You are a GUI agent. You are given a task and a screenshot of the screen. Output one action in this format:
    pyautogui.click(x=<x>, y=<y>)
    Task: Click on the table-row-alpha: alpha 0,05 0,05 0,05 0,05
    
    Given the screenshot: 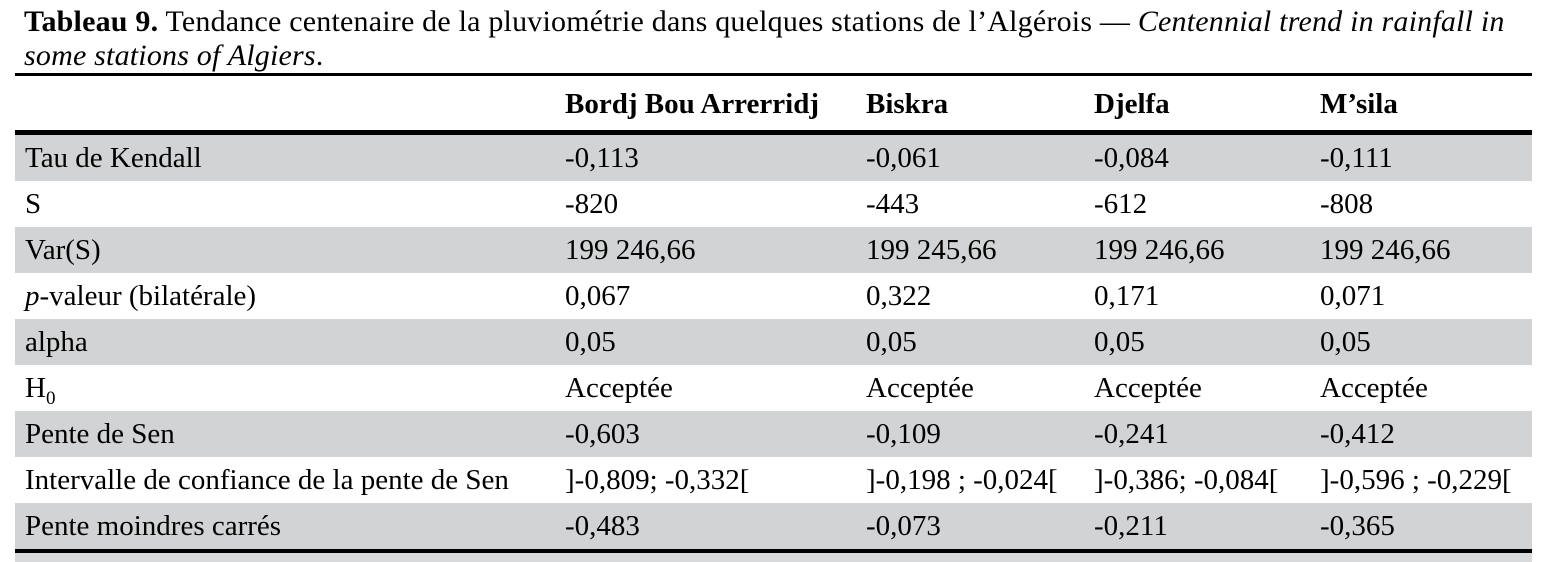 What is the action you would take?
    pyautogui.click(x=773, y=342)
    